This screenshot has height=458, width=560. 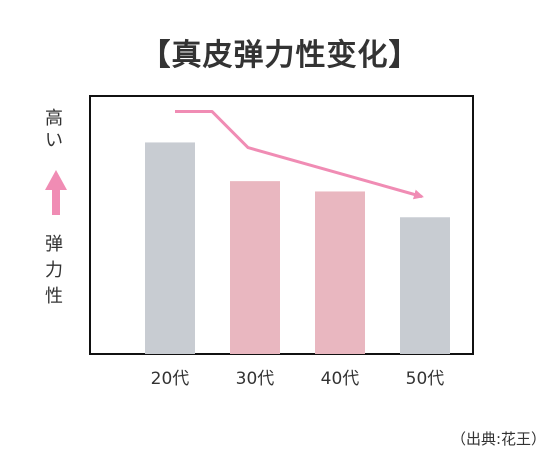 I want to click on bar-20代, so click(x=170, y=248).